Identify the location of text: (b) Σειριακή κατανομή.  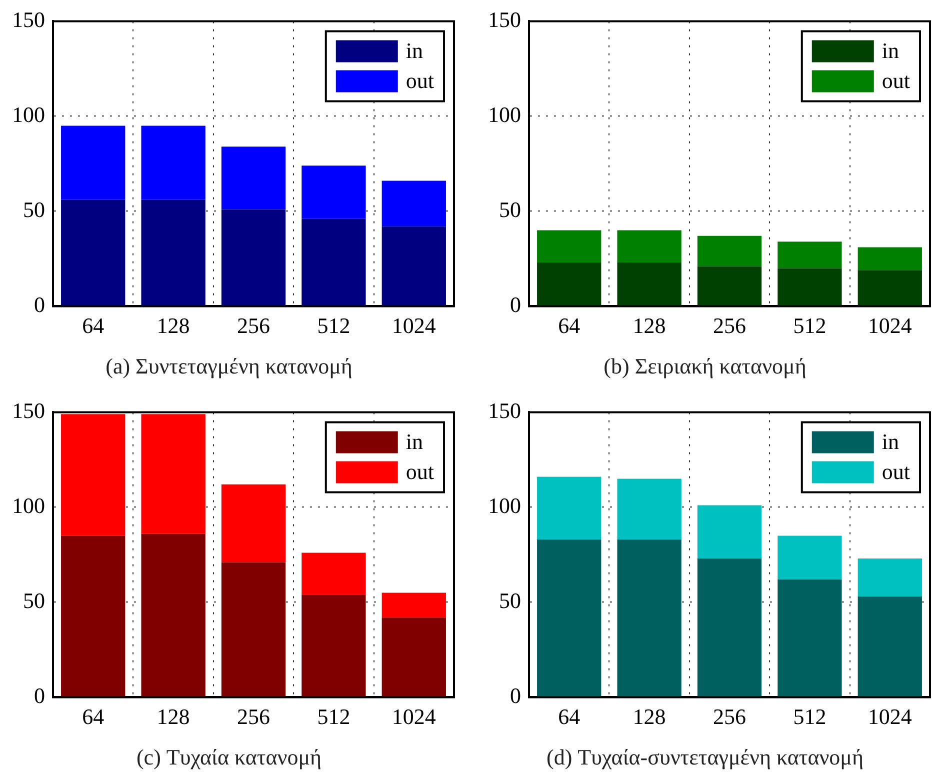
(705, 366).